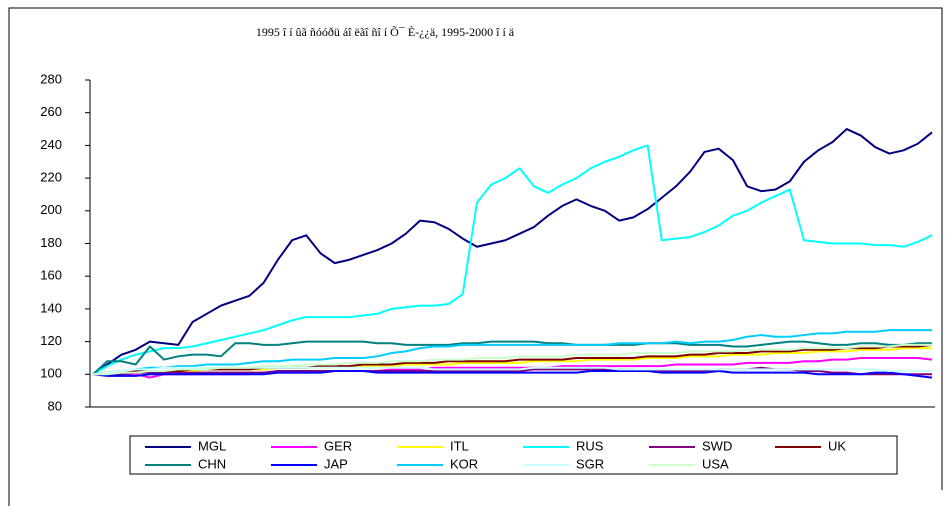  What do you see at coordinates (51, 78) in the screenshot?
I see `y-tick-label: 280` at bounding box center [51, 78].